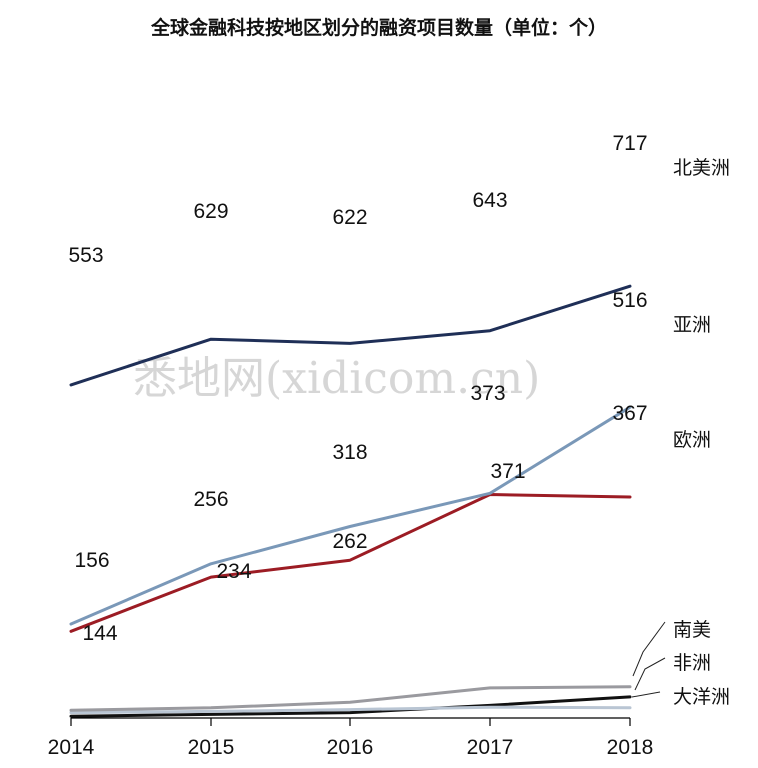 The width and height of the screenshot is (758, 768). What do you see at coordinates (489, 200) in the screenshot?
I see `data-label: 643` at bounding box center [489, 200].